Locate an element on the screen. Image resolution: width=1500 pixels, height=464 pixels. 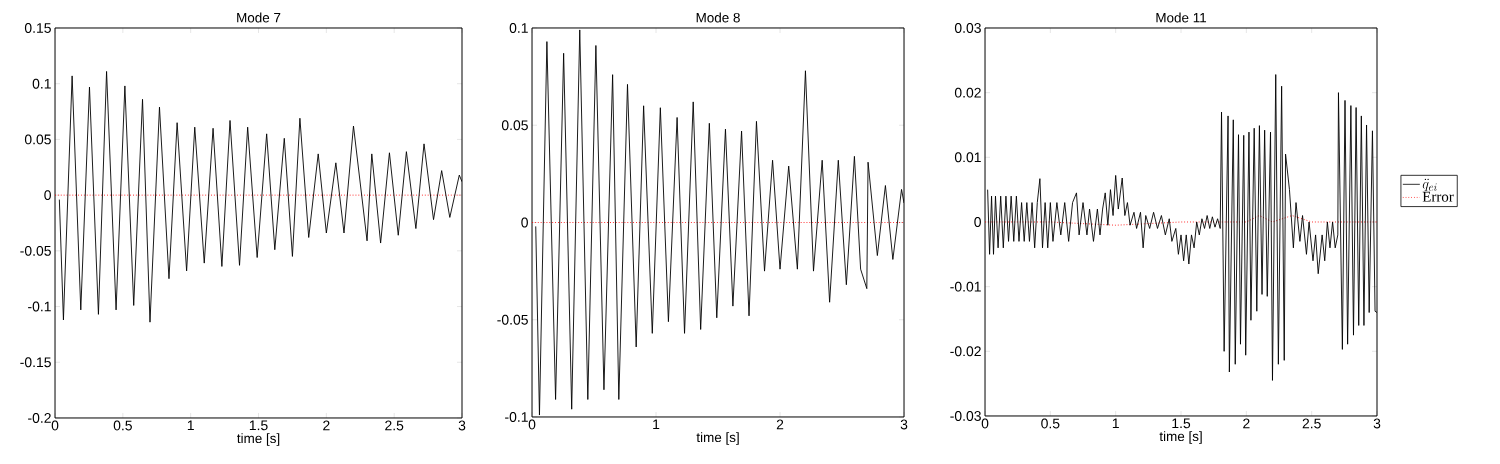
y-tick-label: -0.01 is located at coordinates (965, 286).